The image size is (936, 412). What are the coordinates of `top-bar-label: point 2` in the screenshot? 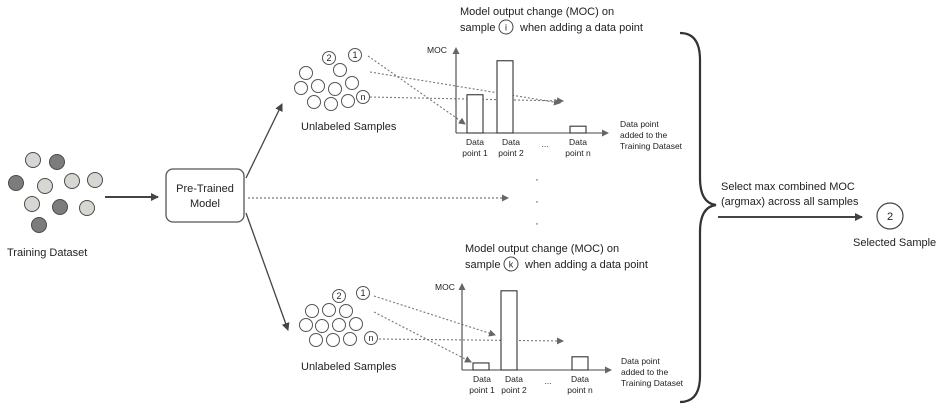 It's located at (511, 153).